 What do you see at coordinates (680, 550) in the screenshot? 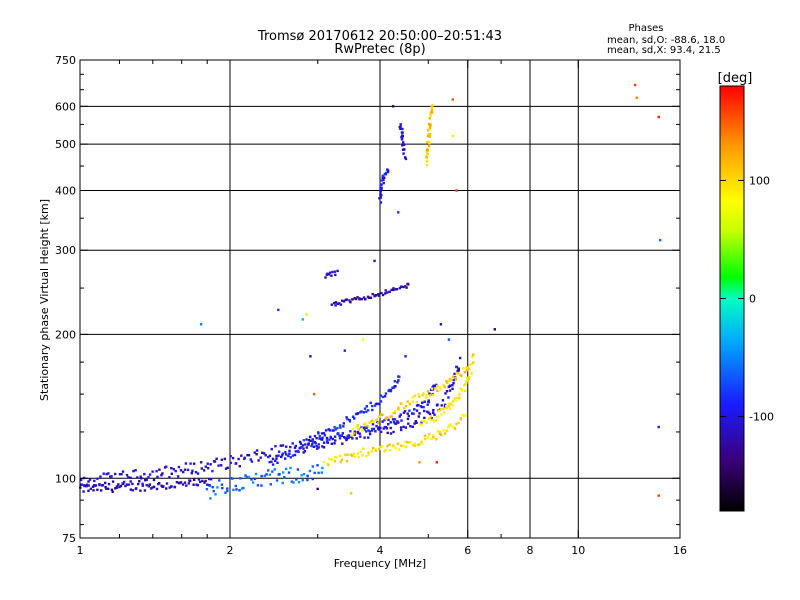
I see `x-tick-label: 16` at bounding box center [680, 550].